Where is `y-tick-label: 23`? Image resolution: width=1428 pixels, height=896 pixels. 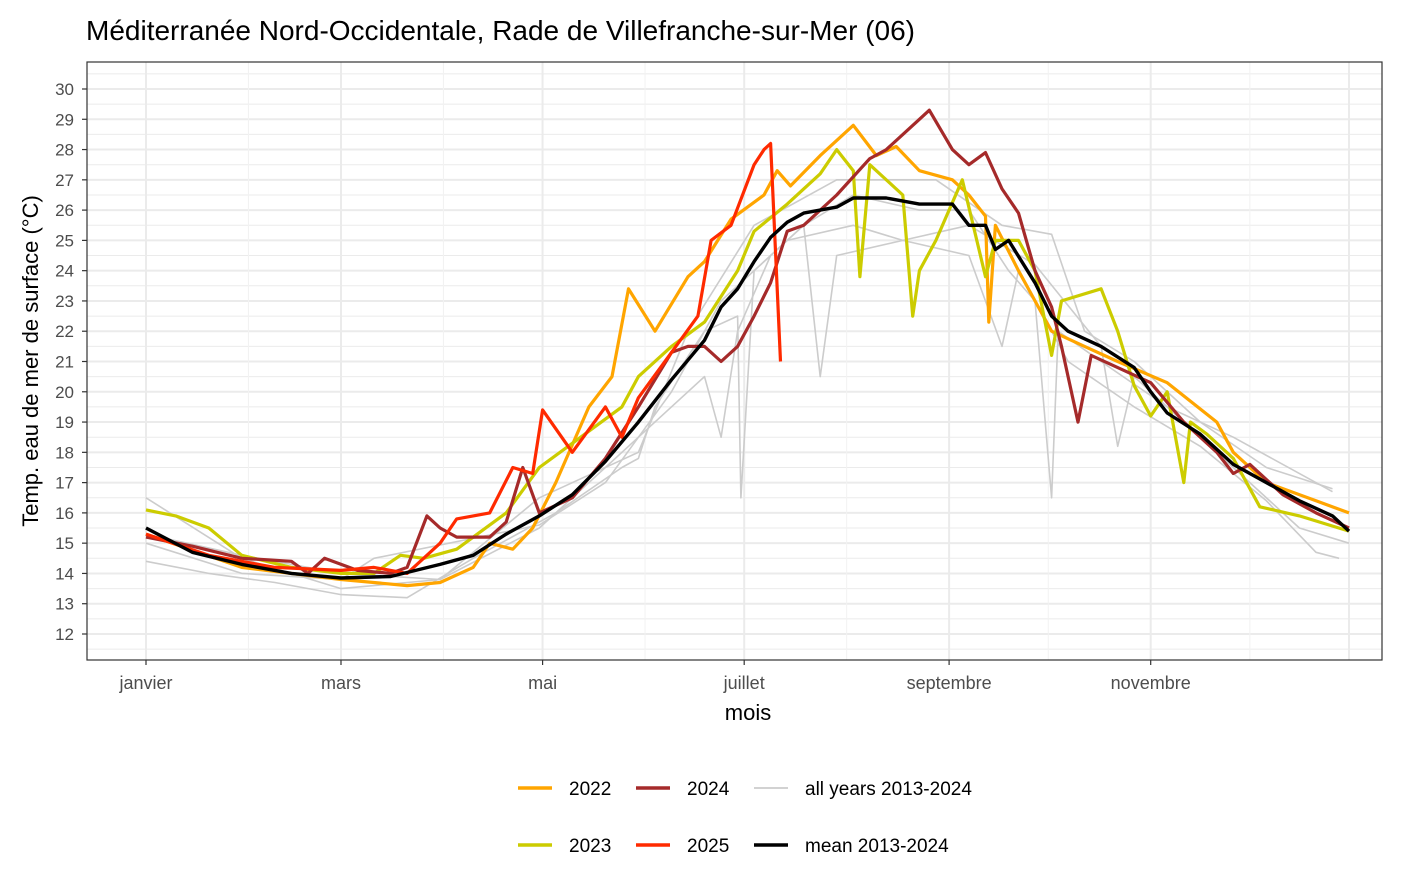
y-tick-label: 23 is located at coordinates (64, 301).